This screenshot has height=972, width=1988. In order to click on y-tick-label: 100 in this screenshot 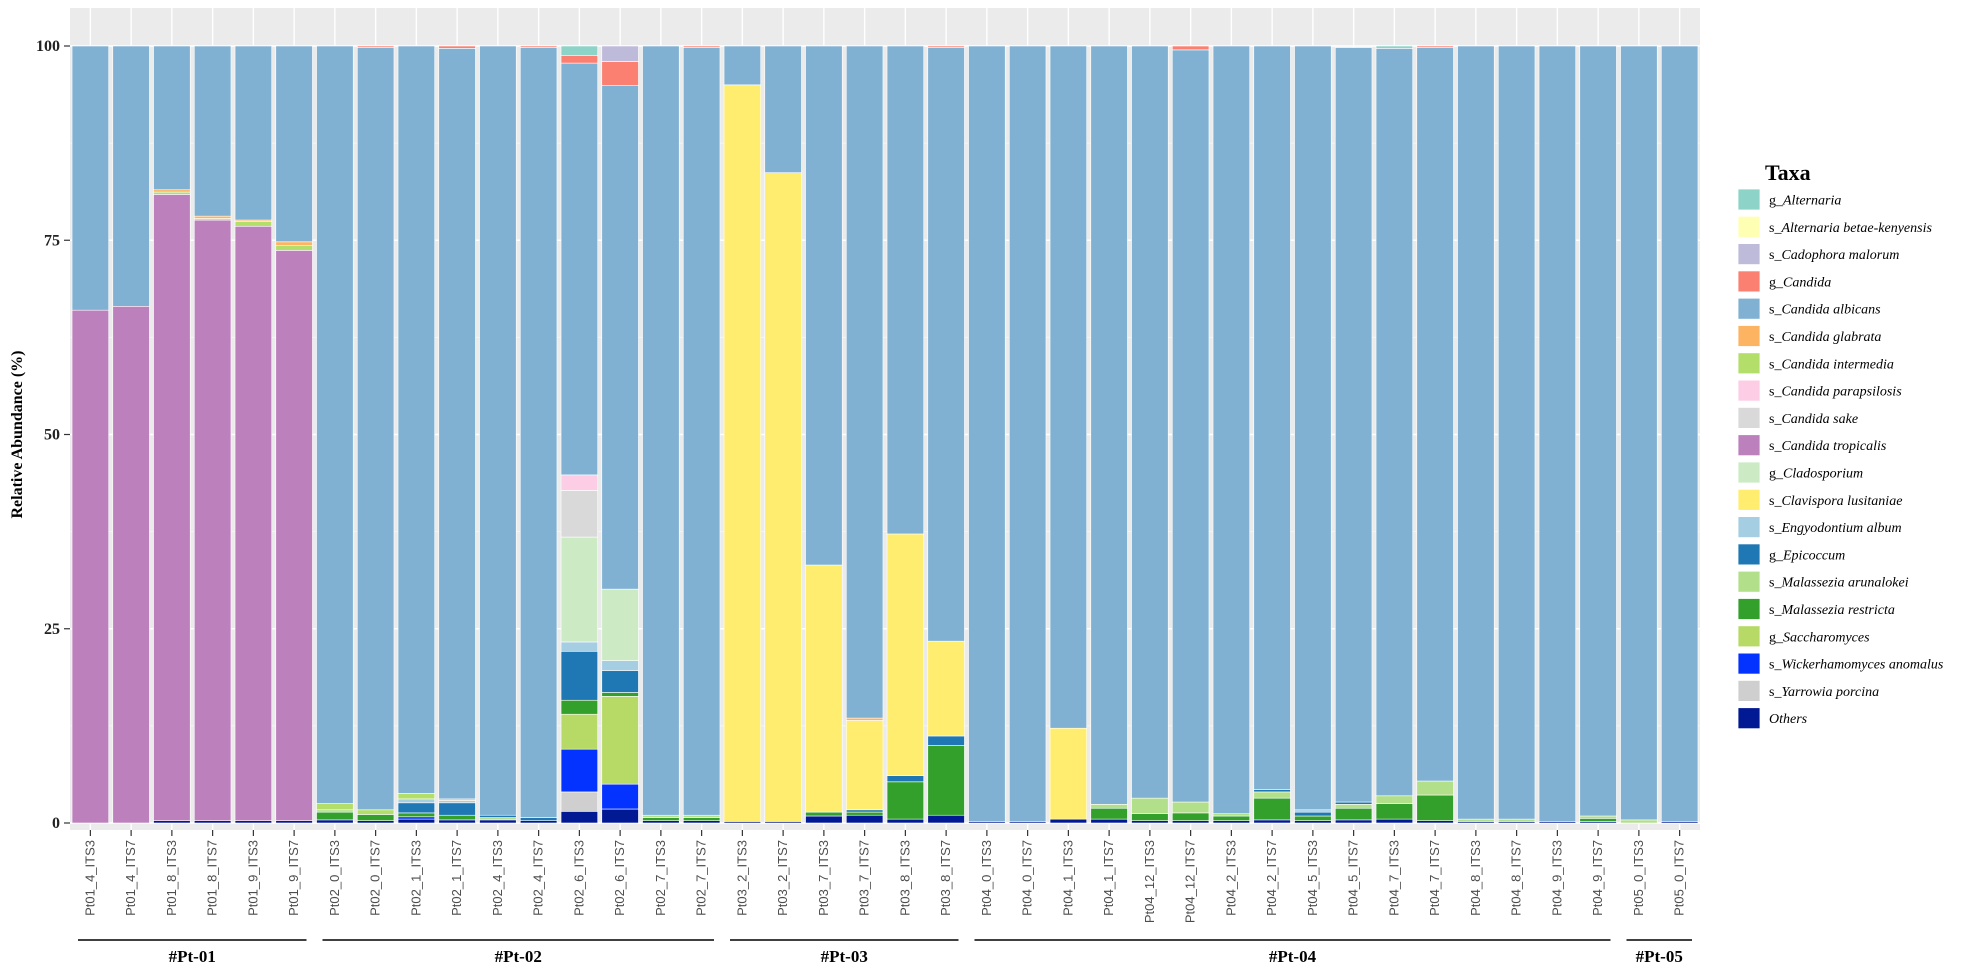, I will do `click(48, 46)`.